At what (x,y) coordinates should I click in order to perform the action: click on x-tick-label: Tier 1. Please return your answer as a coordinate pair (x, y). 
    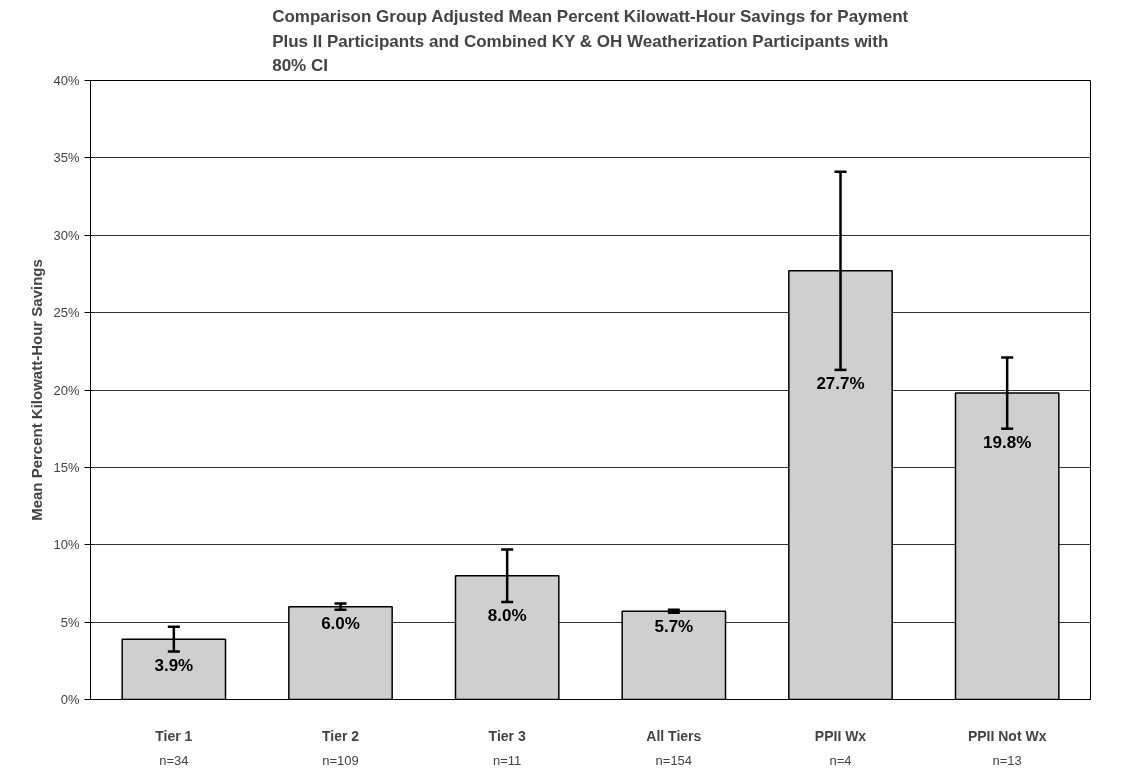
    Looking at the image, I should click on (174, 735).